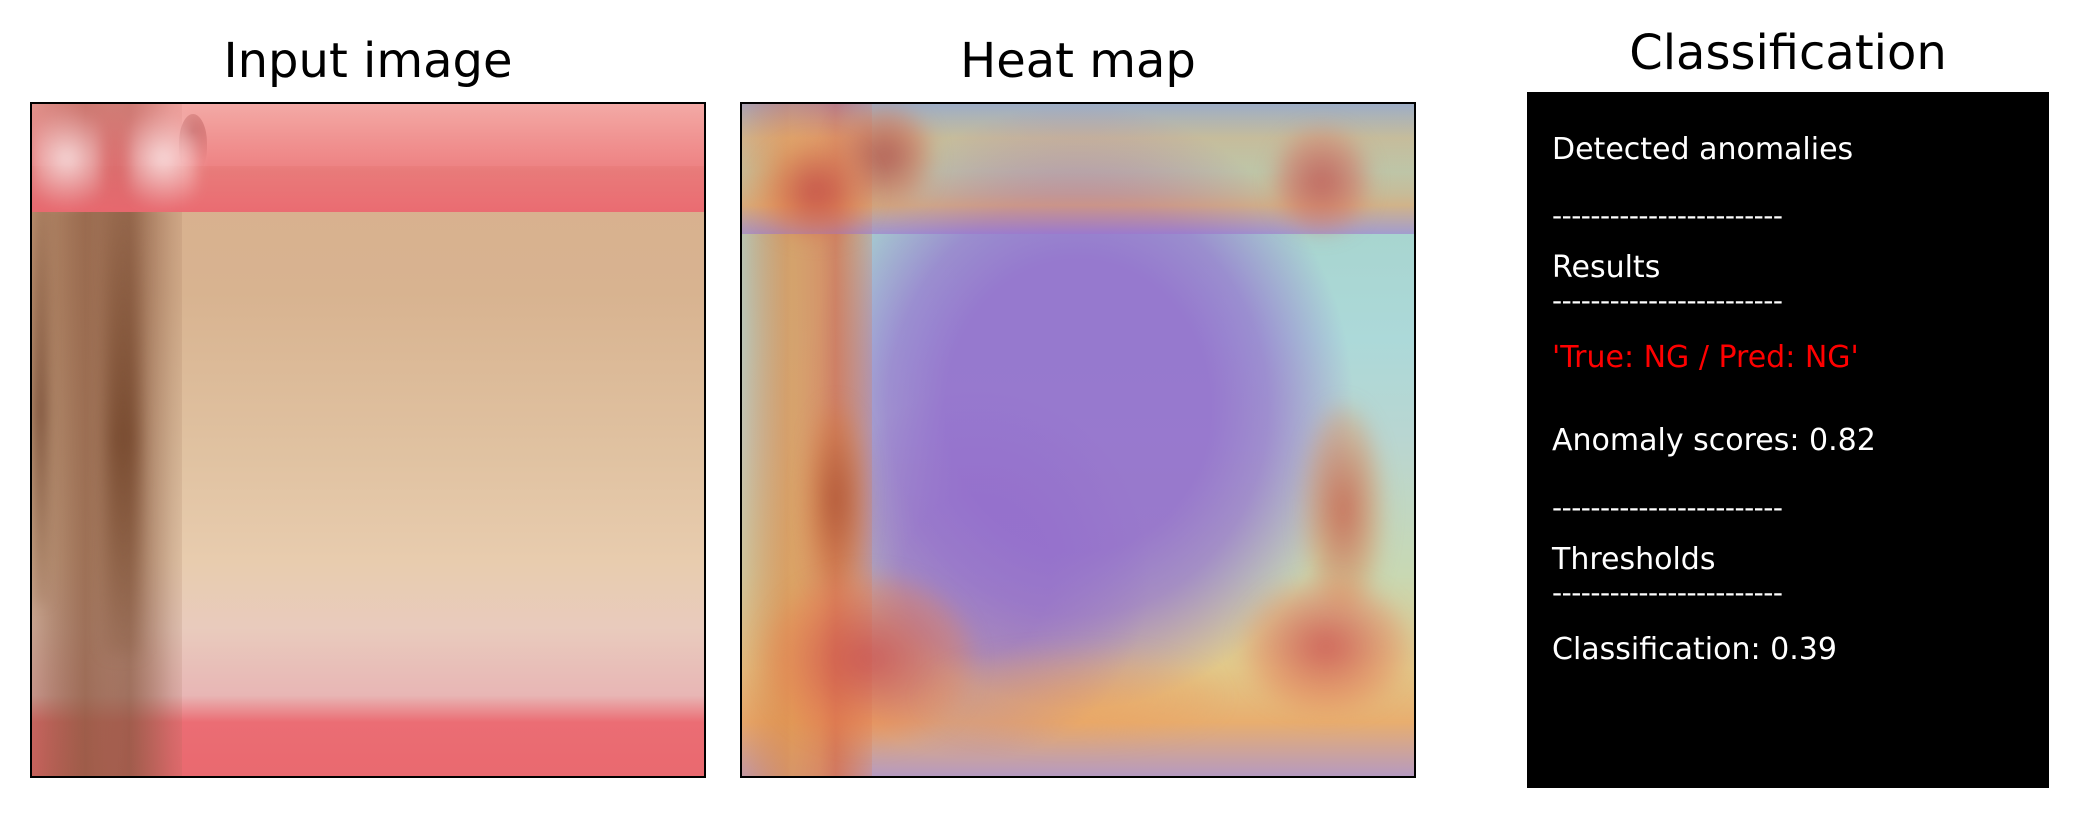  I want to click on input-image-left-highlight, so click(163, 159).